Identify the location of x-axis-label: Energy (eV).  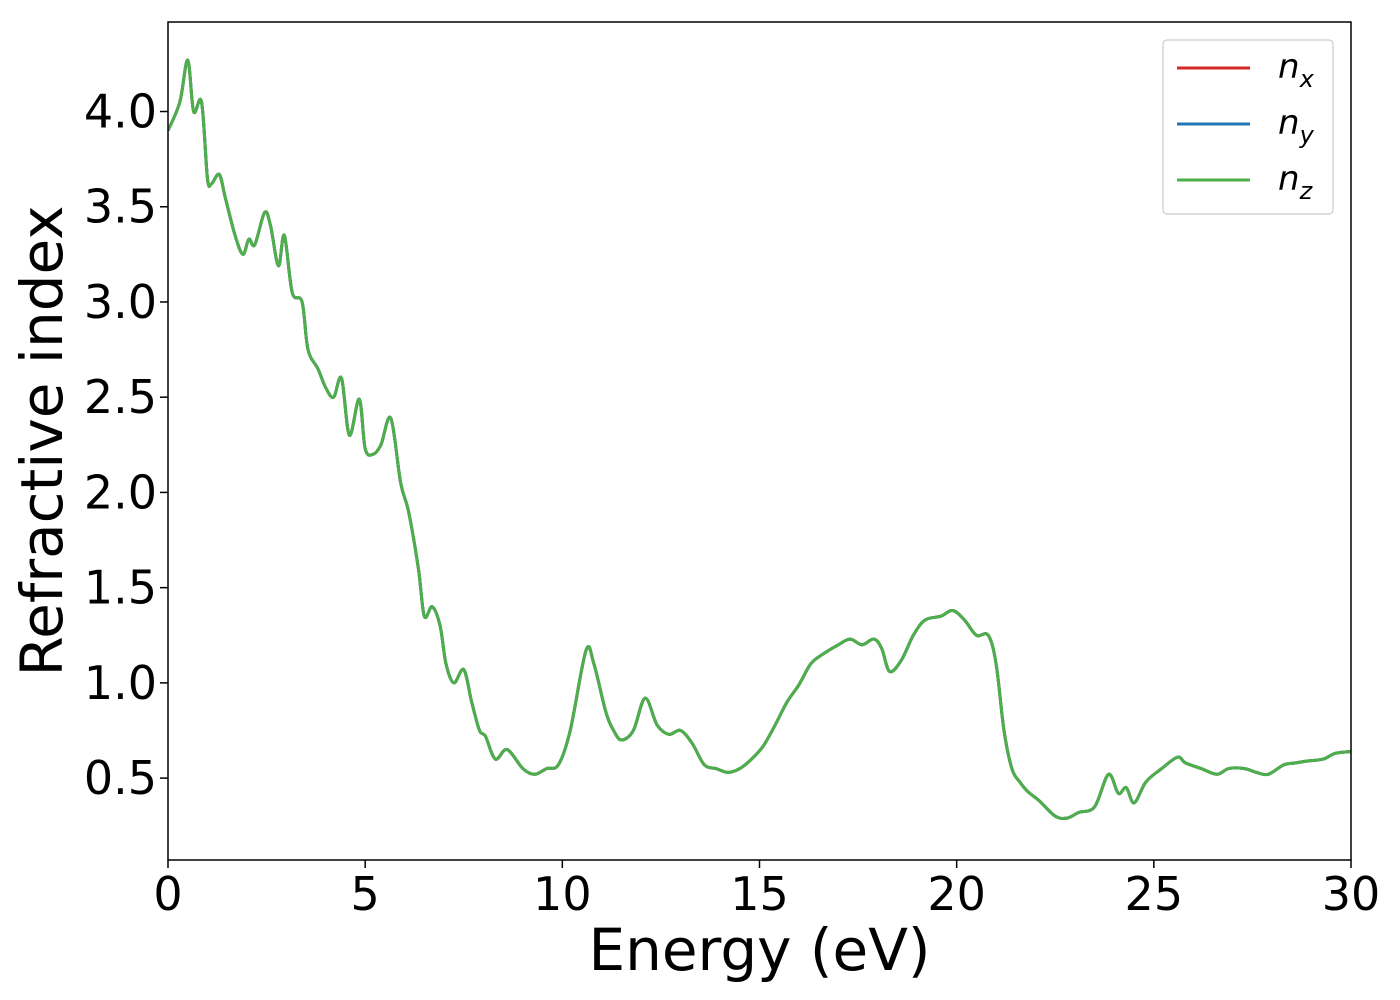
(759, 950).